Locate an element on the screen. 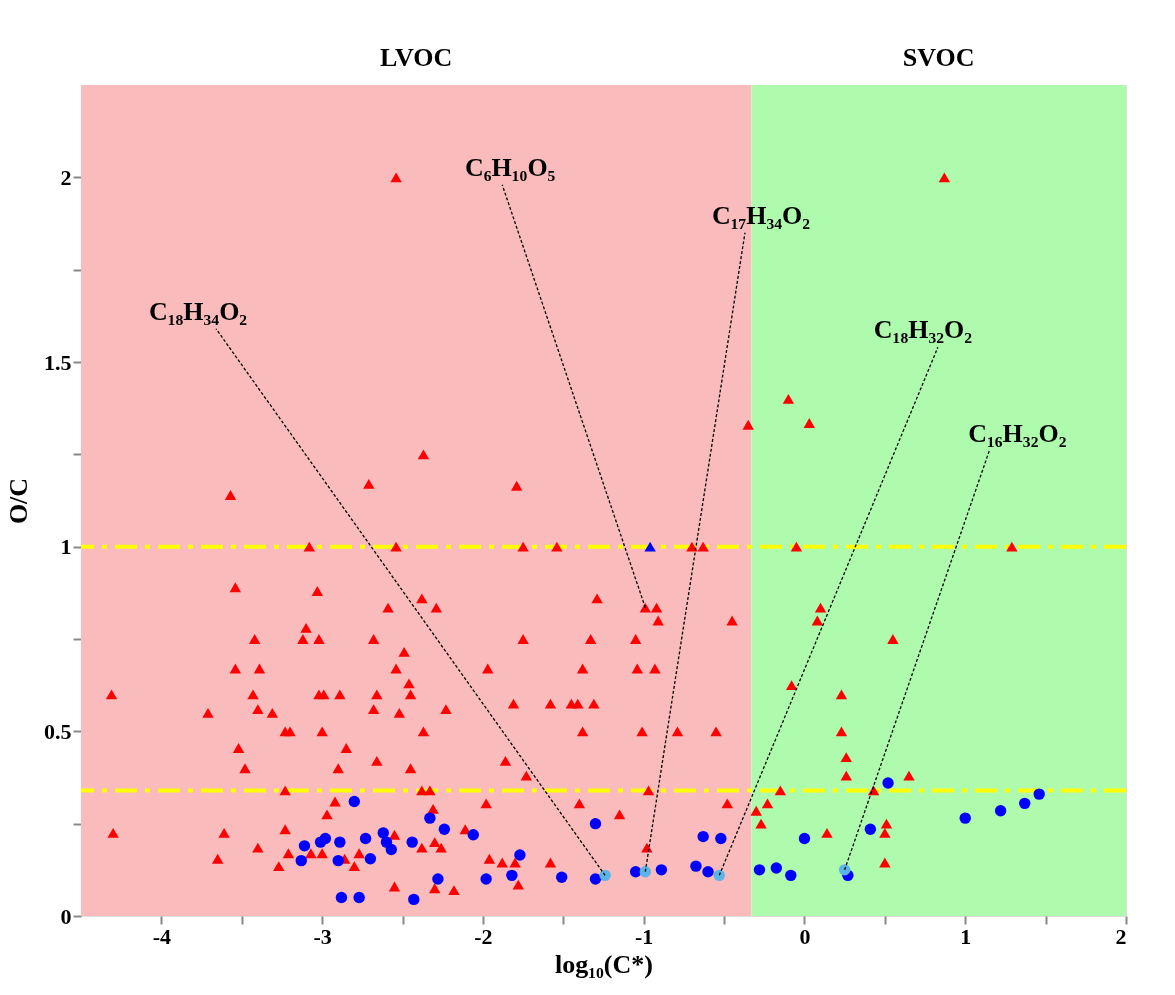  y-tick-label: 0.5 is located at coordinates (58, 731).